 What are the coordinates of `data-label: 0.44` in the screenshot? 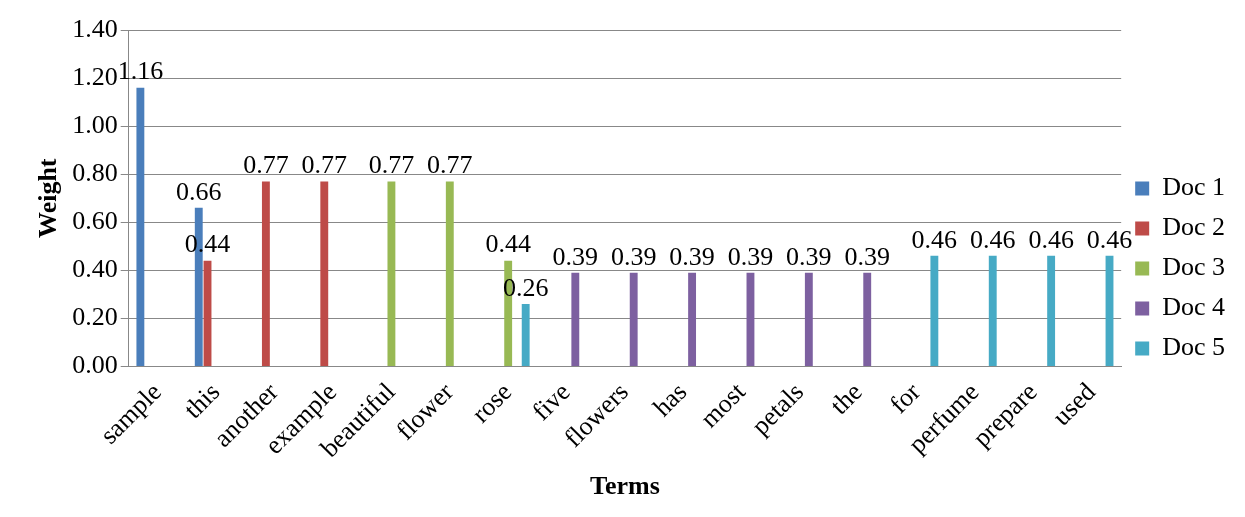 It's located at (508, 244).